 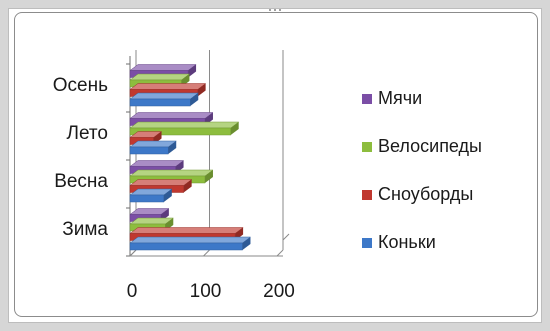 What do you see at coordinates (425, 194) in the screenshot?
I see `legend-label: Сноуборды` at bounding box center [425, 194].